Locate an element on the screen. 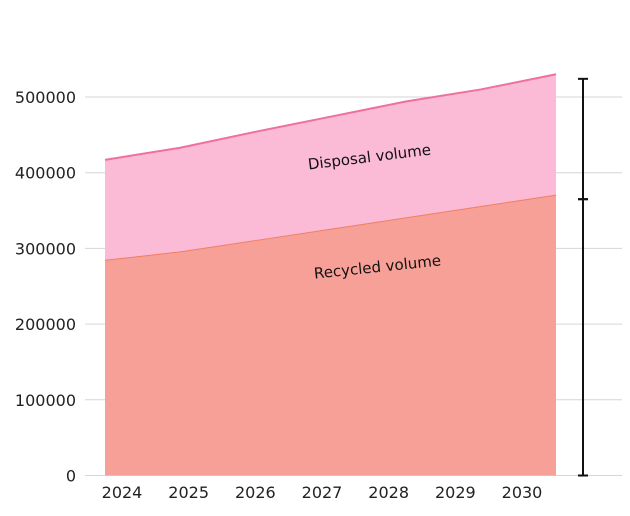 Image resolution: width=630 pixels, height=516 pixels. y-tick-label: 500000 is located at coordinates (45, 97).